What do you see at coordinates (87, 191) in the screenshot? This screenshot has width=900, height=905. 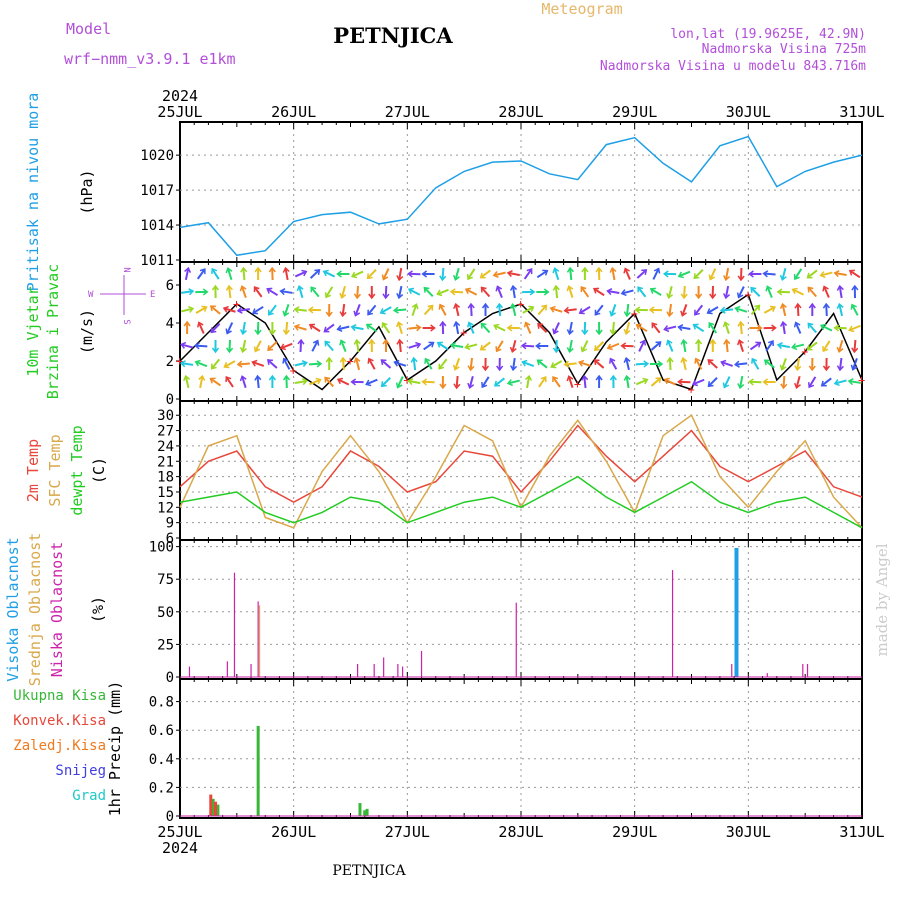 I see `y-axis-label: (hPa)` at bounding box center [87, 191].